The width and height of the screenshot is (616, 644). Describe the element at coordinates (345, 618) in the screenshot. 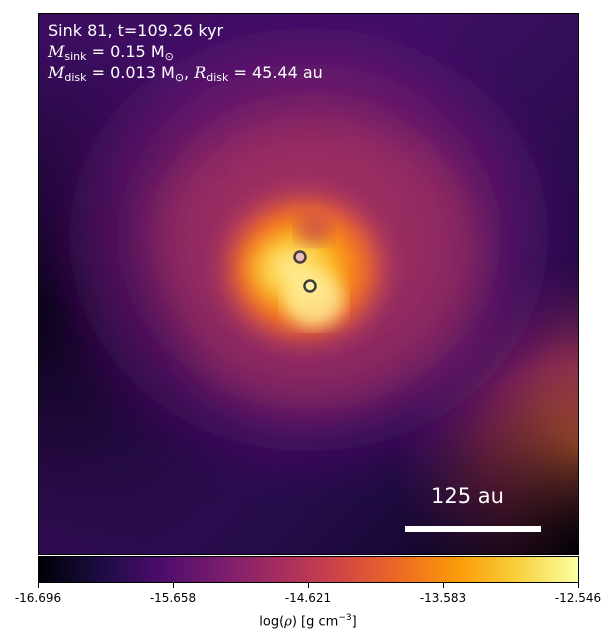

I see `colorbar-label-exponent: −3` at that location.